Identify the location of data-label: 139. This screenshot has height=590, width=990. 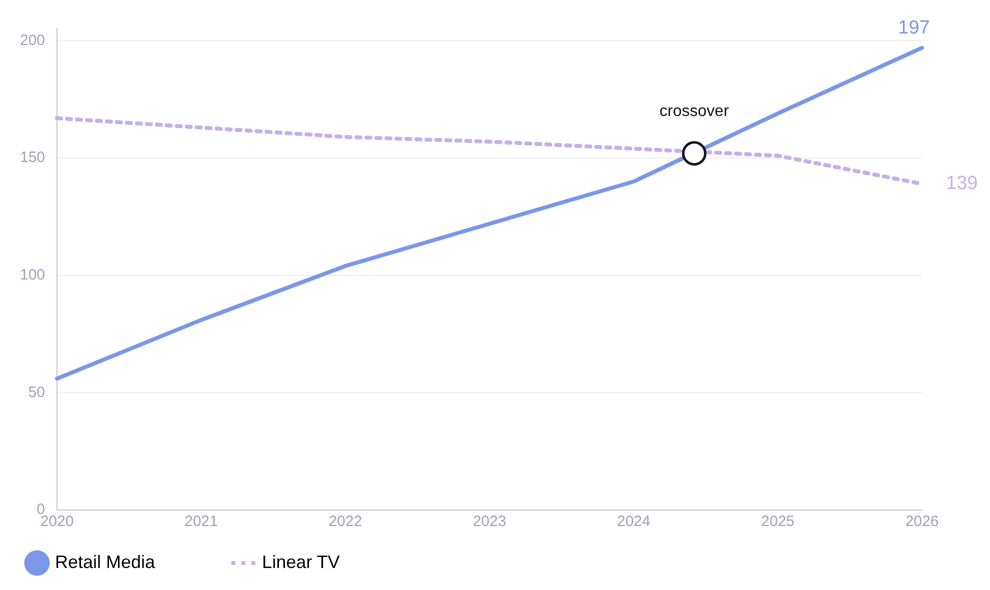
(962, 183).